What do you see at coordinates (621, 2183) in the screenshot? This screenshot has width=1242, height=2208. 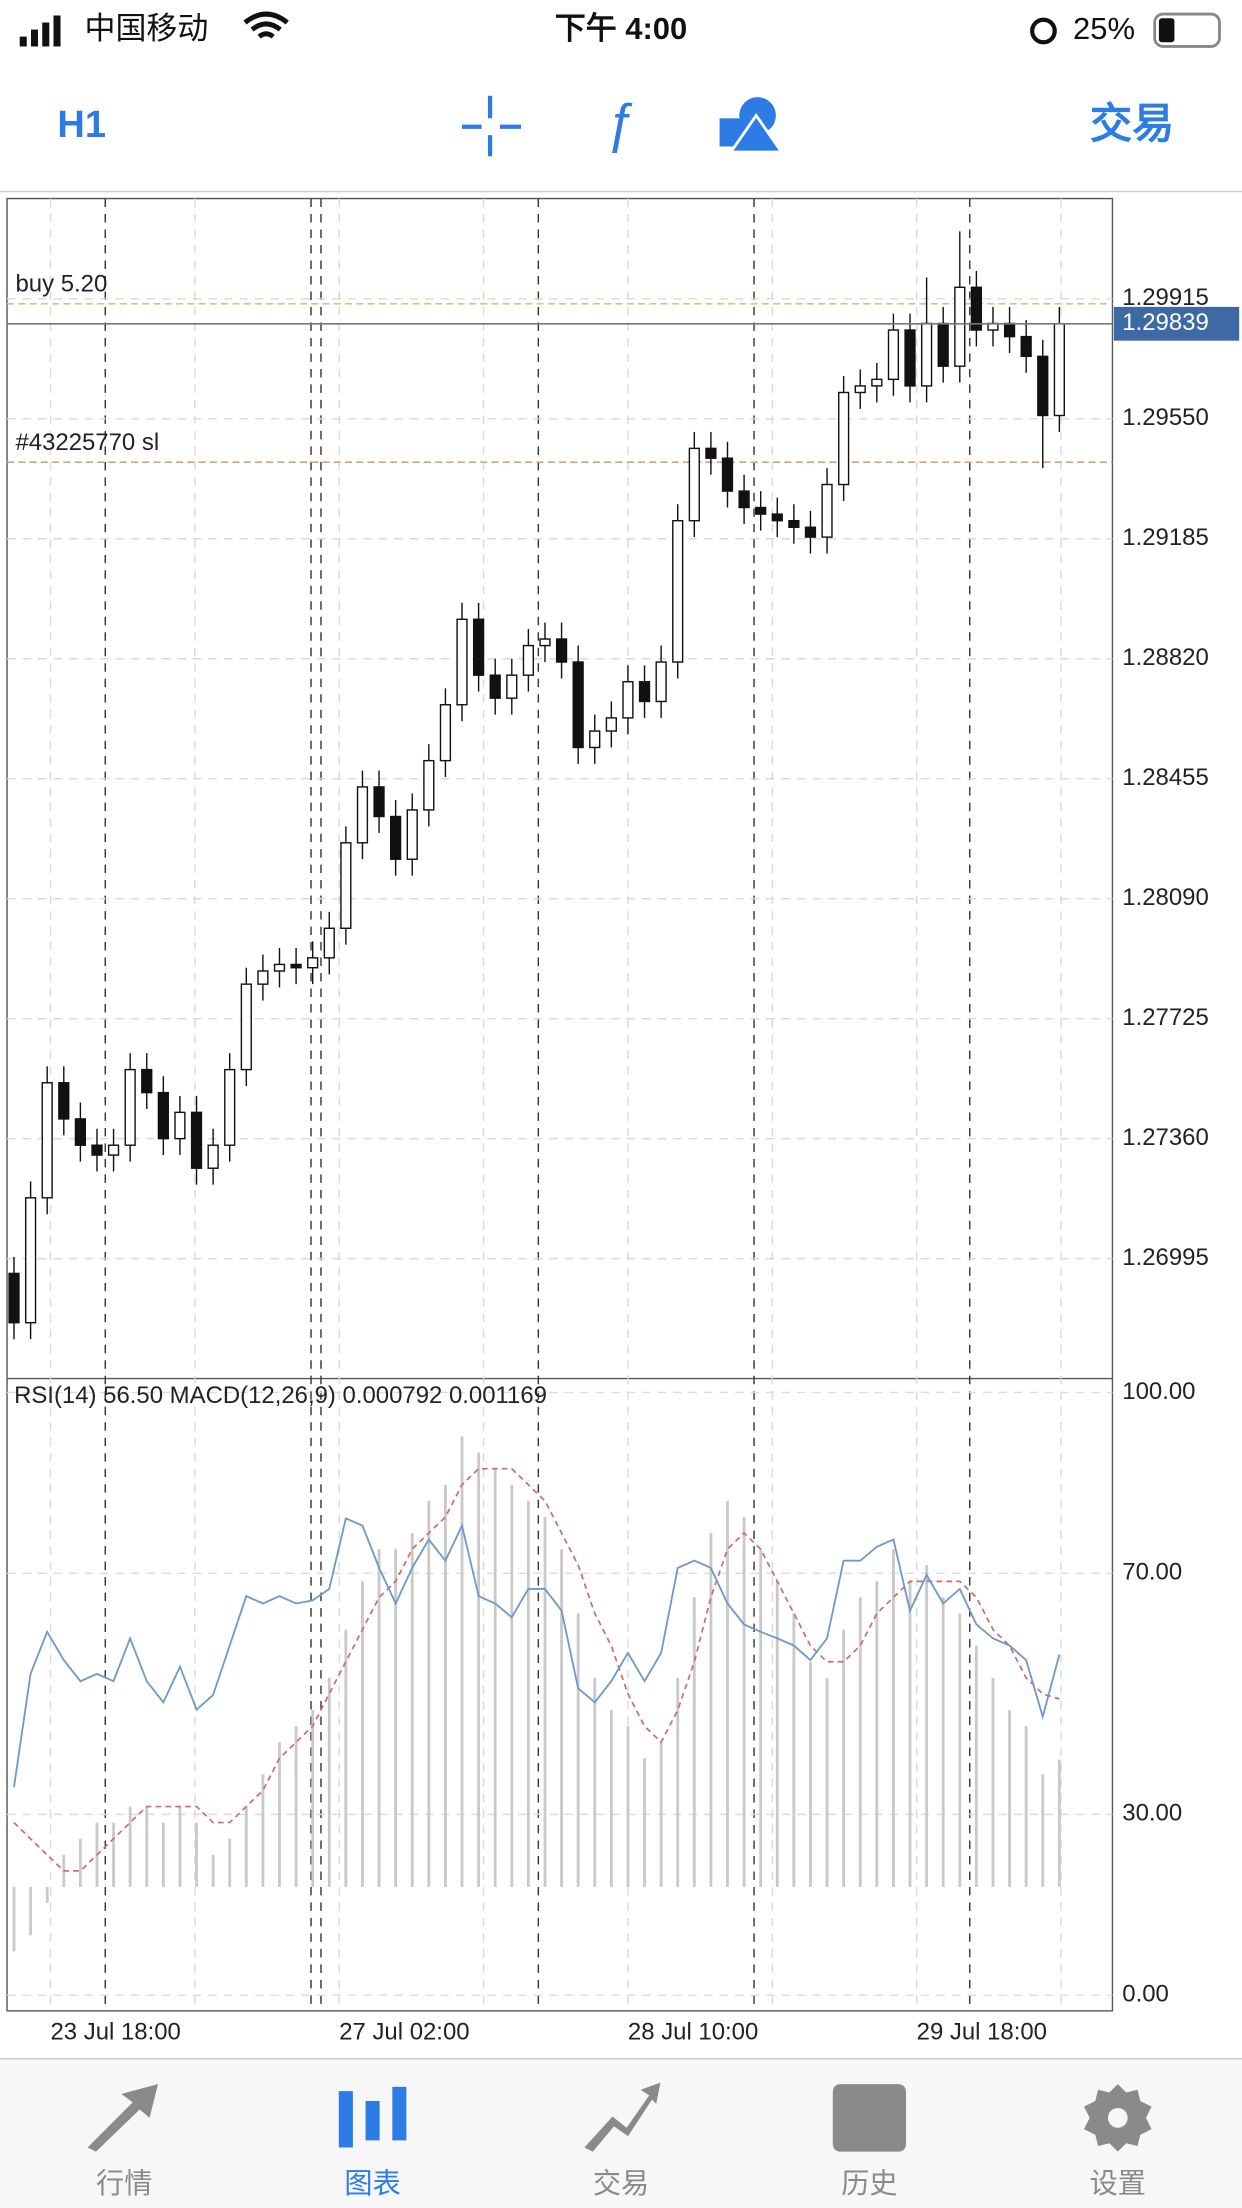 I see `tab-label: 交易` at bounding box center [621, 2183].